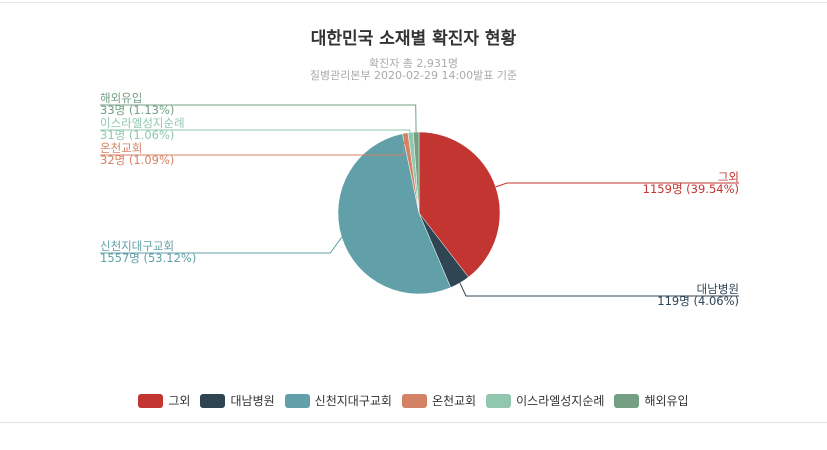  What do you see at coordinates (121, 98) in the screenshot?
I see `slice-label-name: 해외유입` at bounding box center [121, 98].